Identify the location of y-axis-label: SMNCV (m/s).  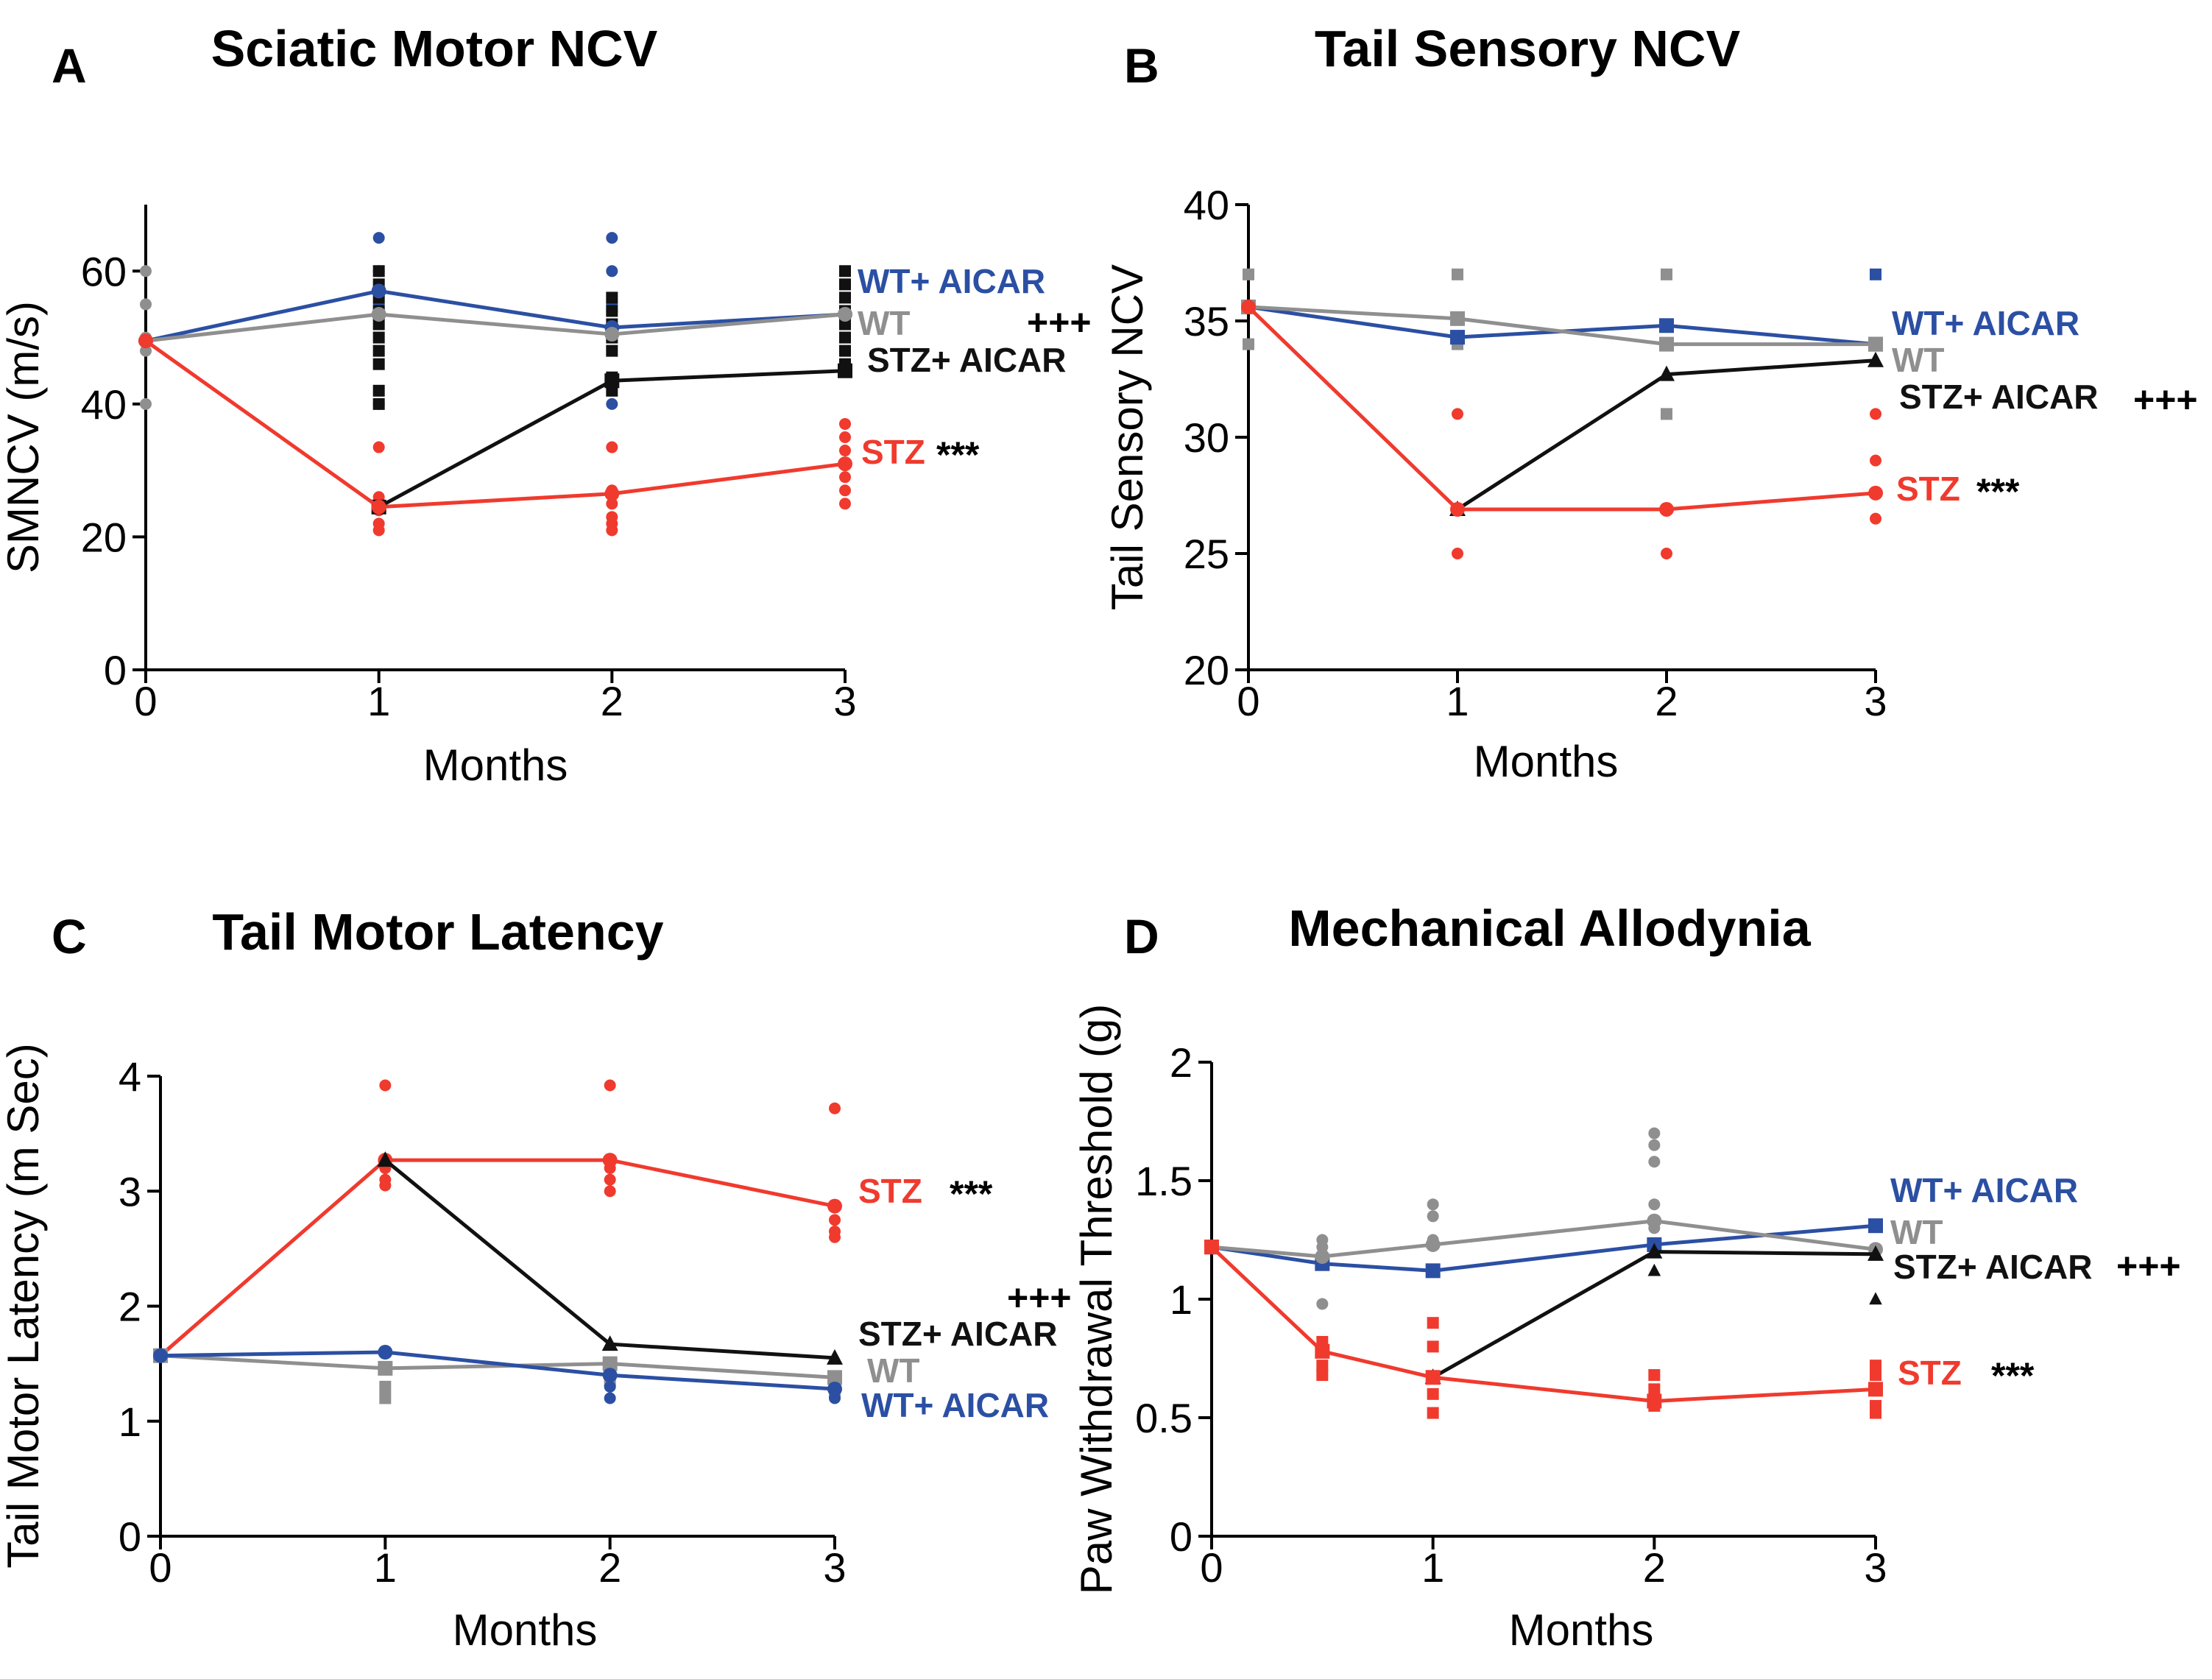
(24, 437).